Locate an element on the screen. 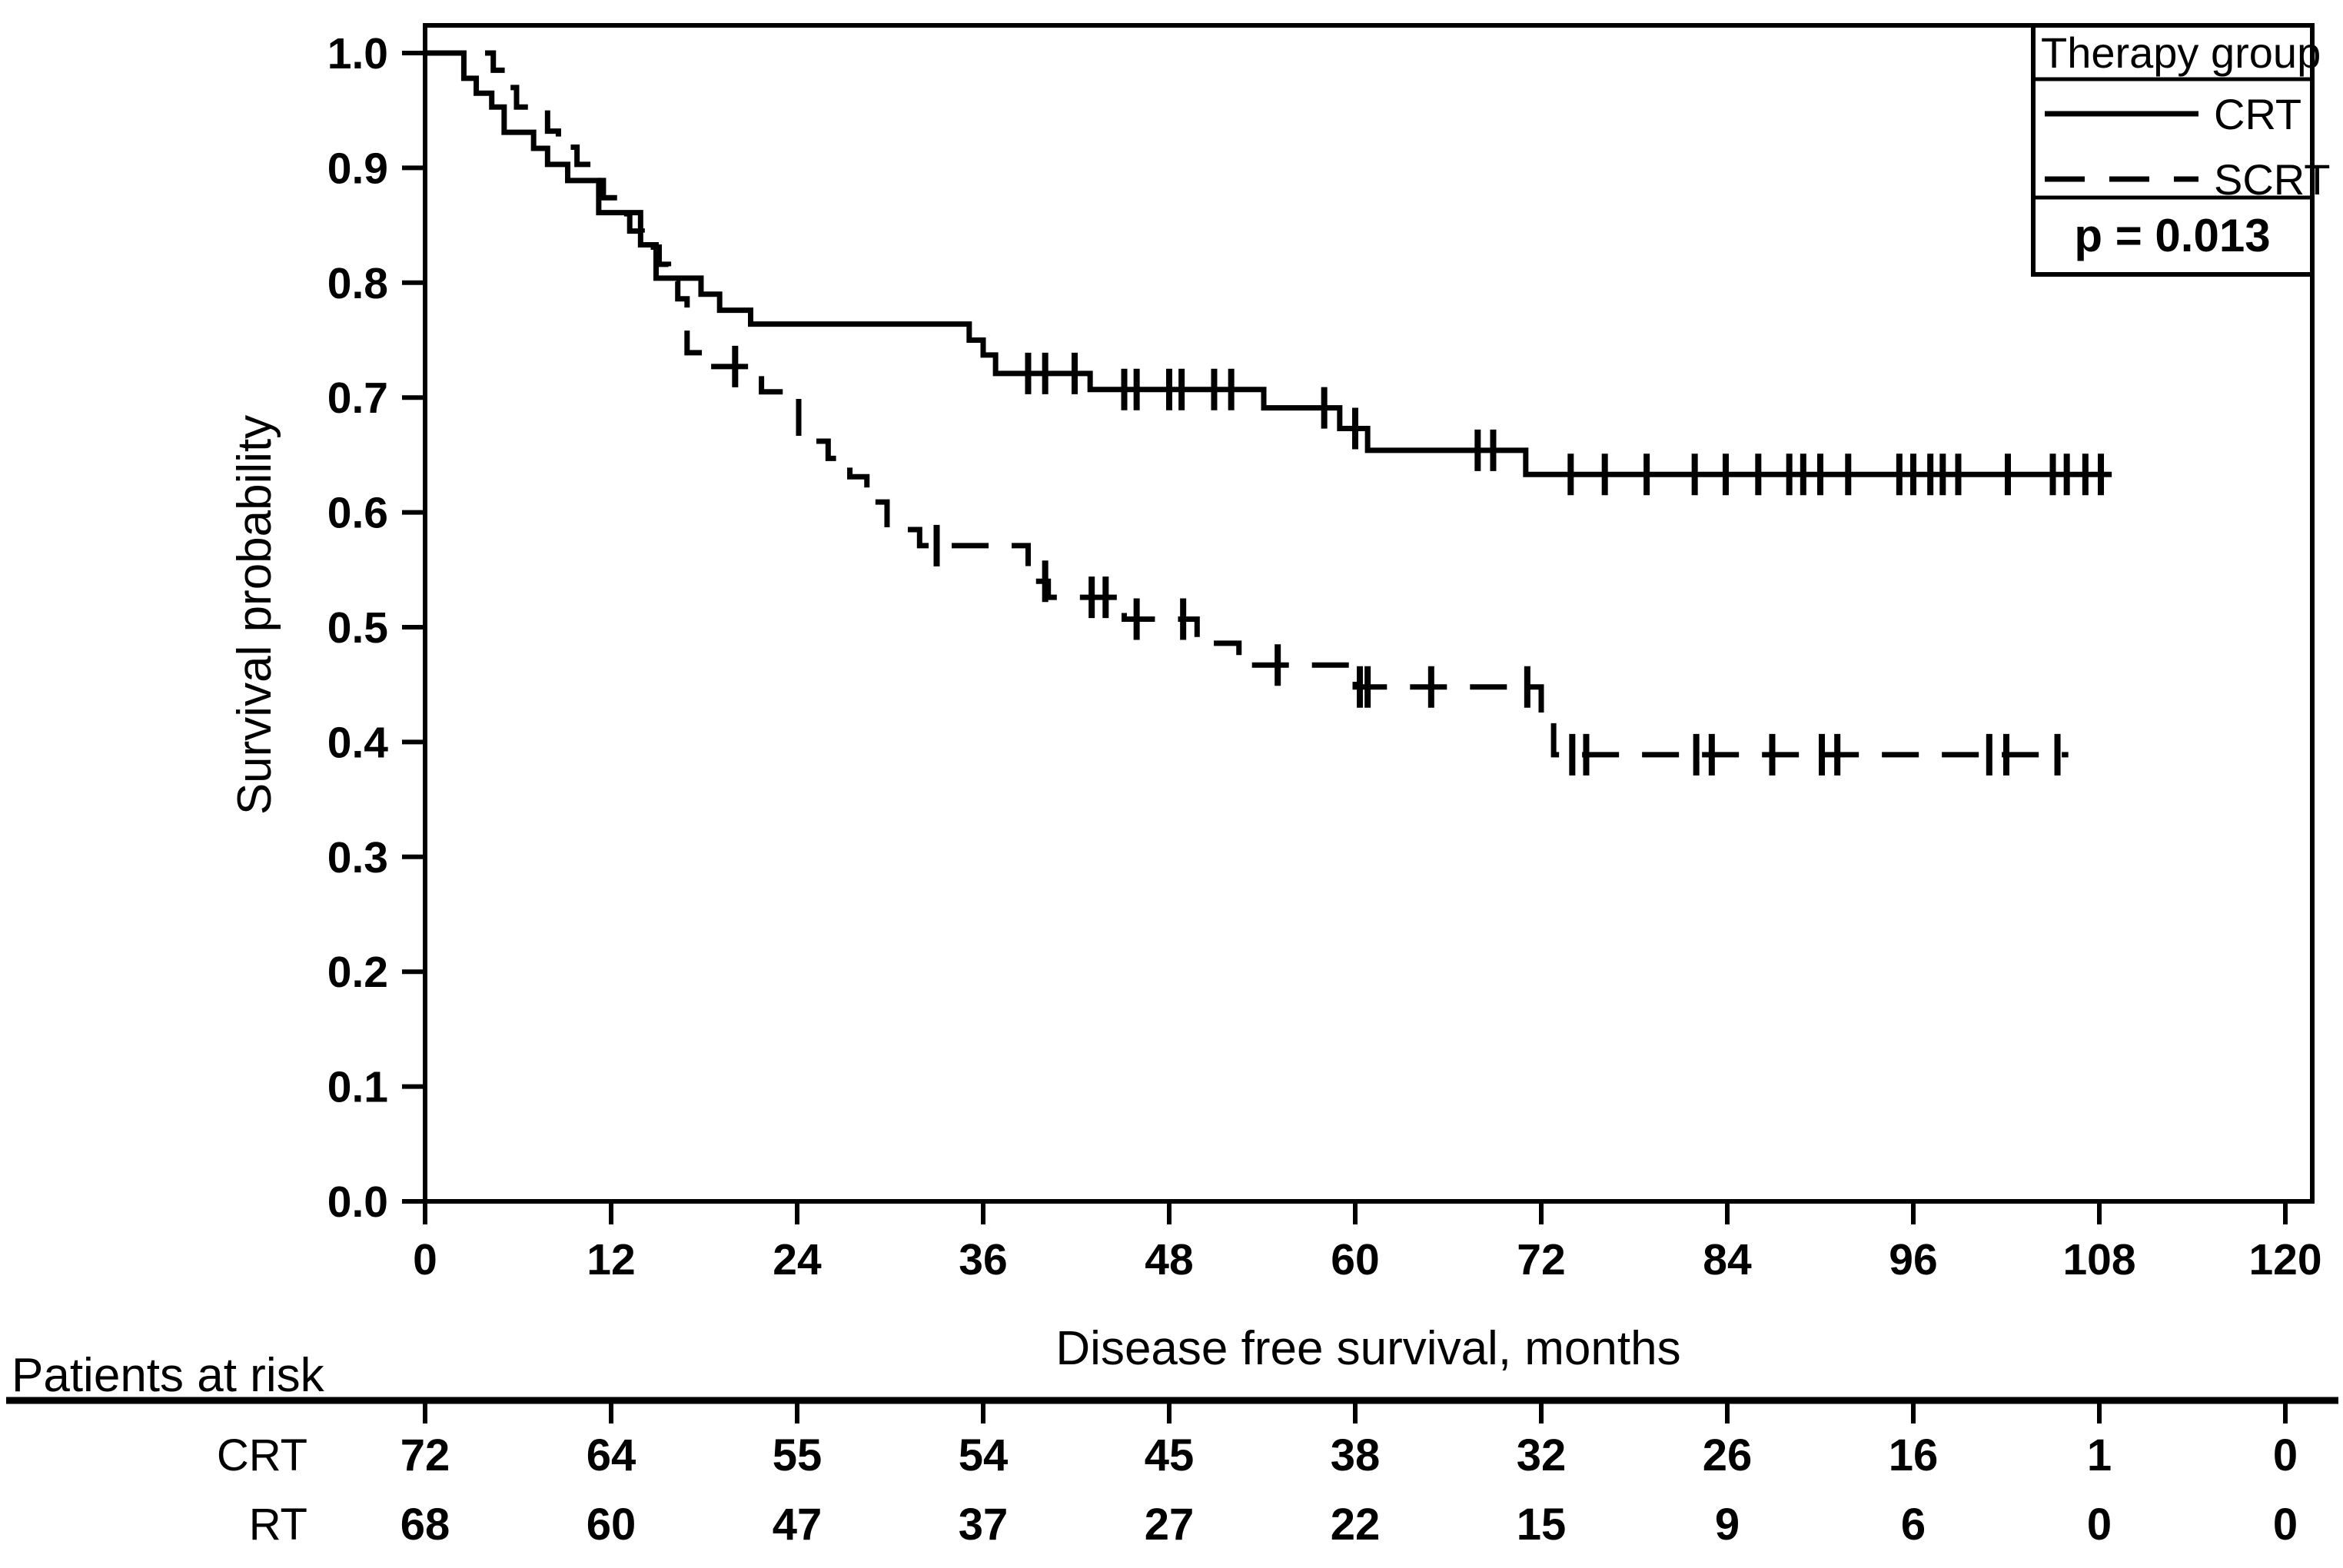 The height and width of the screenshot is (1568, 2343). x-axis-ticks: 0 12 24 36 48 60 72 84 96 108 120 is located at coordinates (1367, 1242).